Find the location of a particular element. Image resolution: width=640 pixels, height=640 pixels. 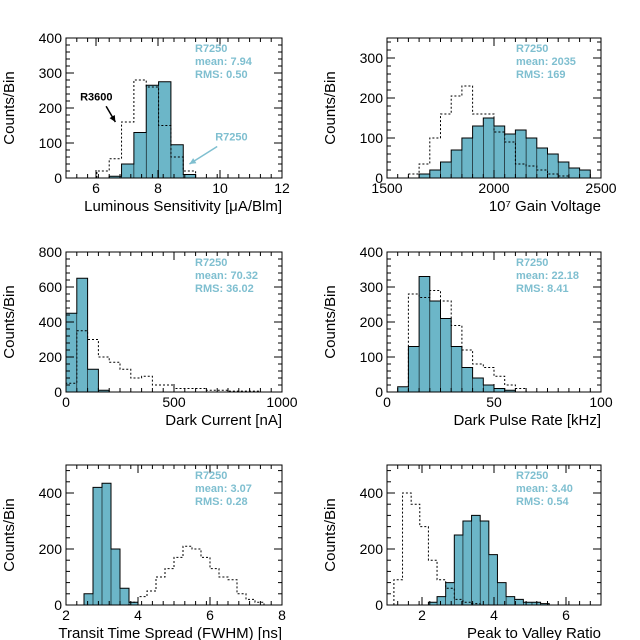

x-axis-title: 10⁷ Gain Voltage is located at coordinates (545, 206).